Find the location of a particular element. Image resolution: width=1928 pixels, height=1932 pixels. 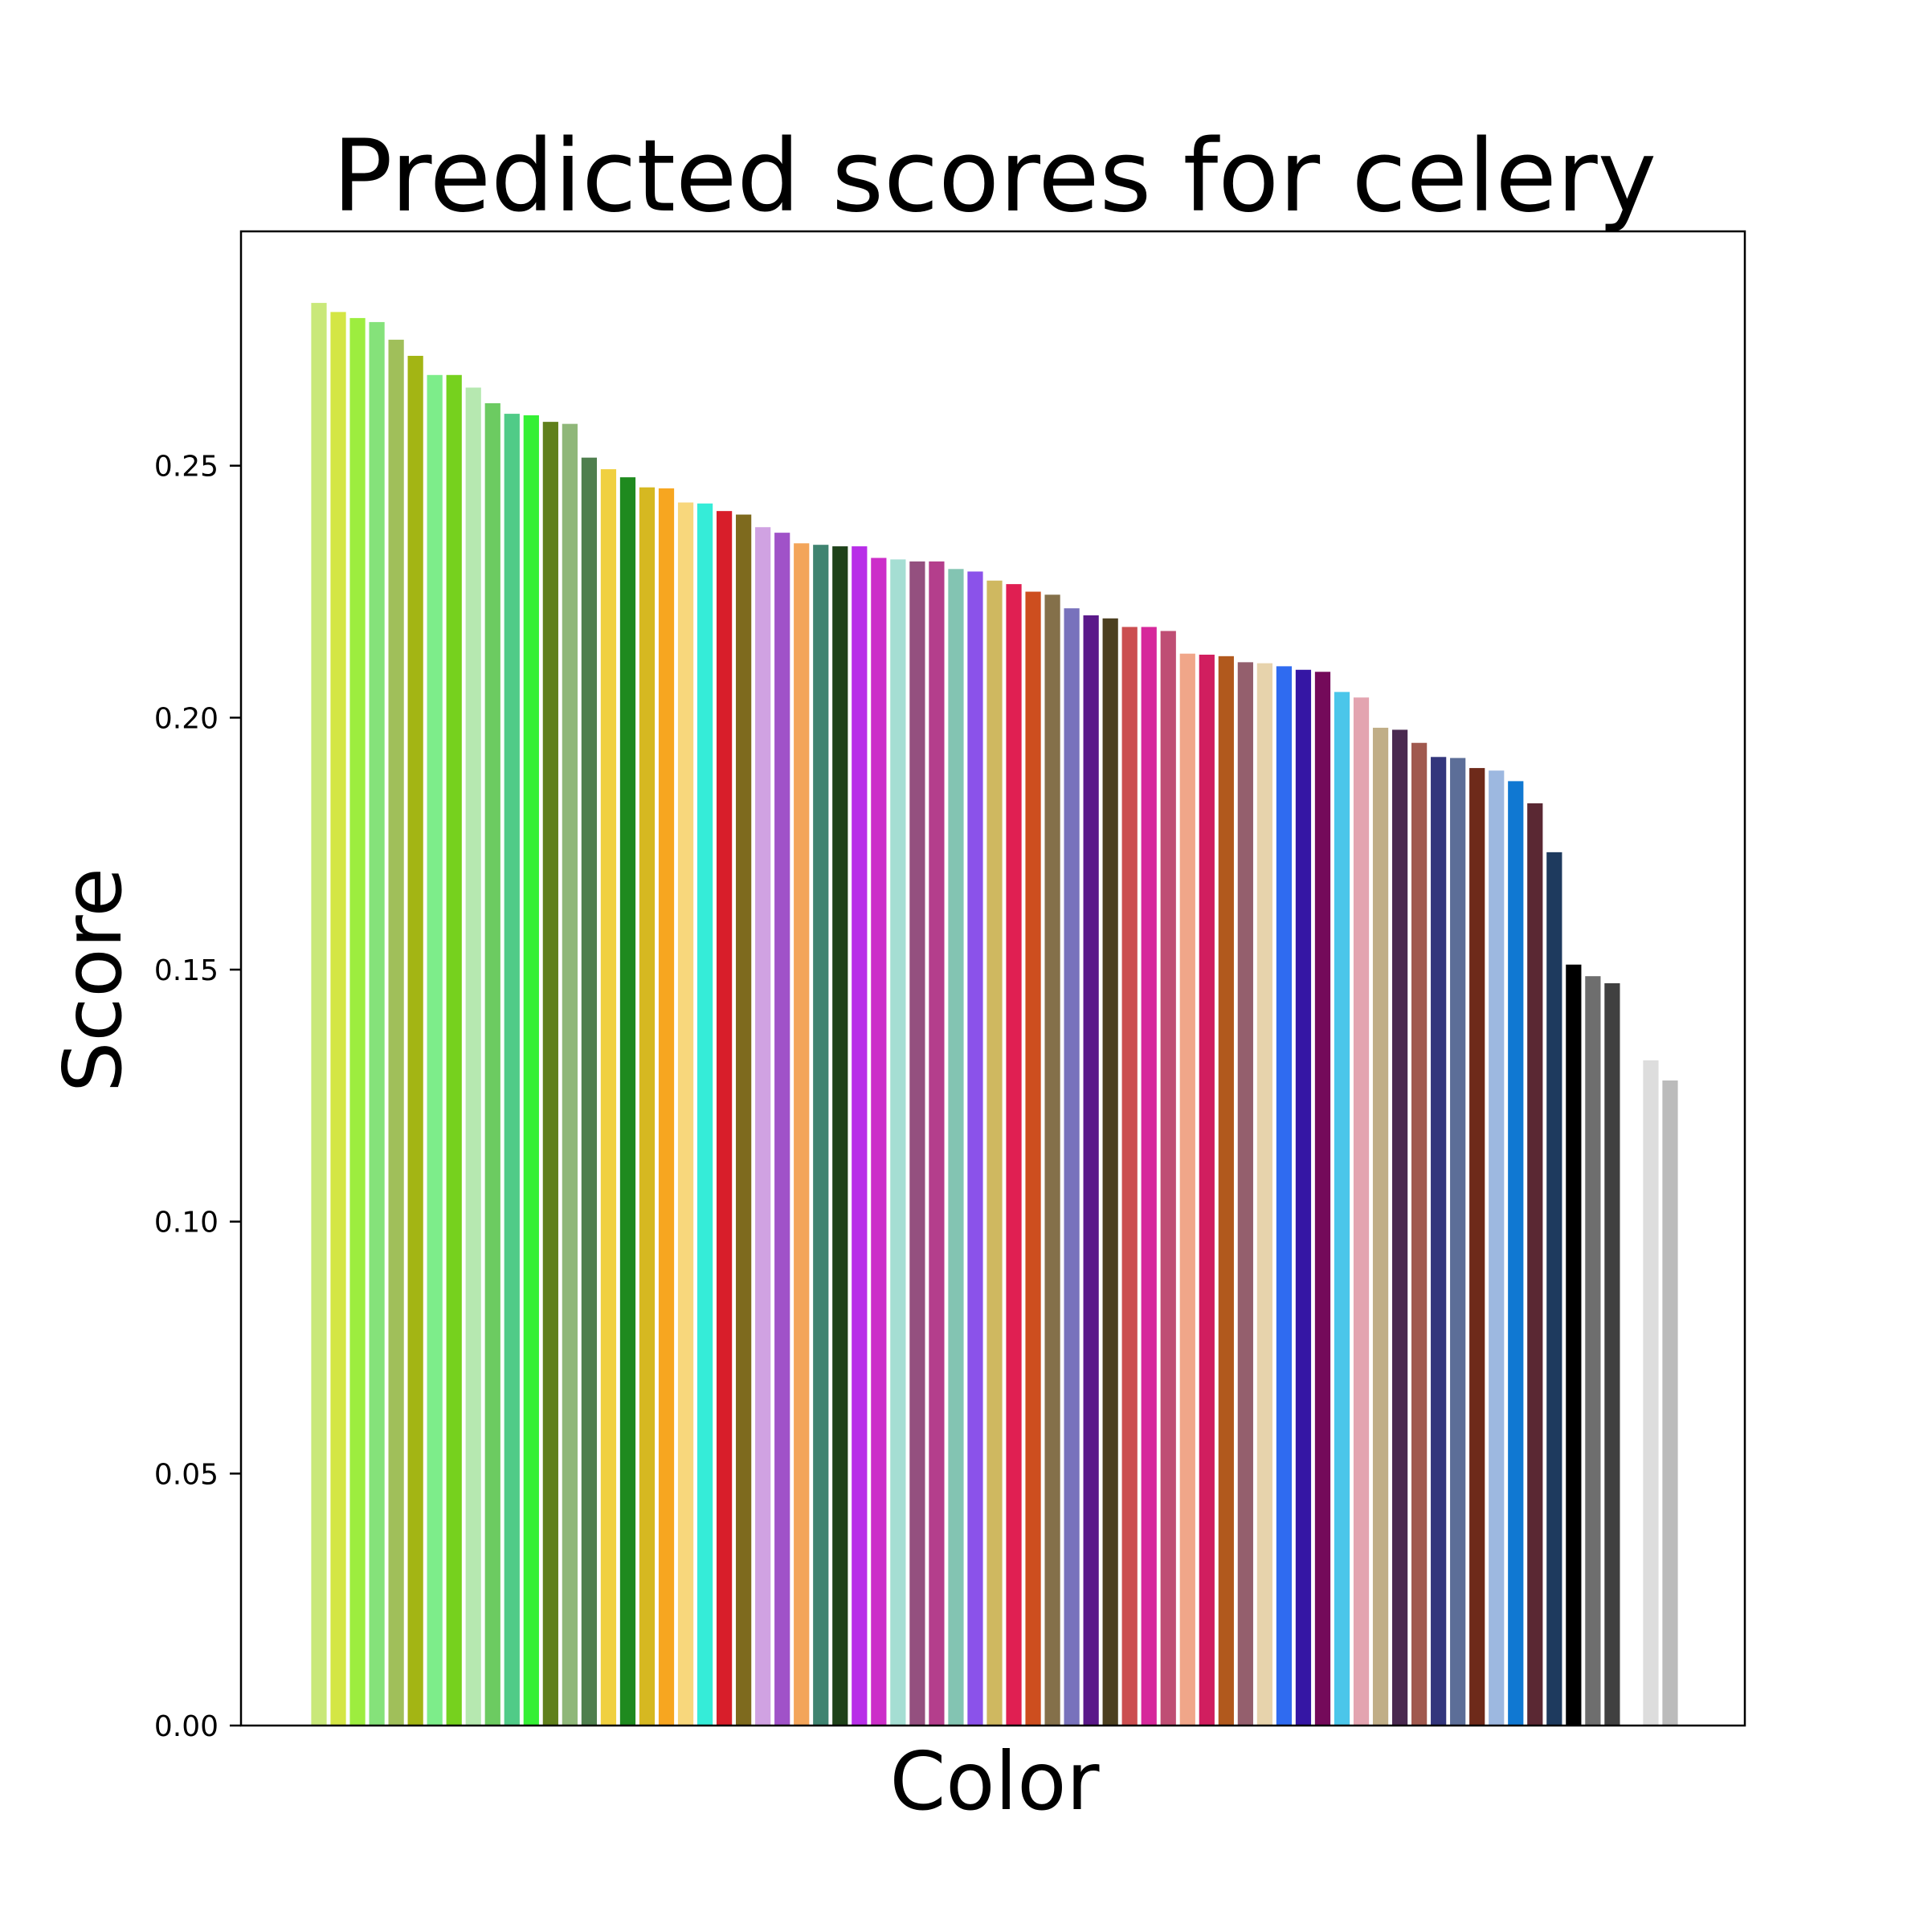

x-axis-label: Color is located at coordinates (994, 1781).